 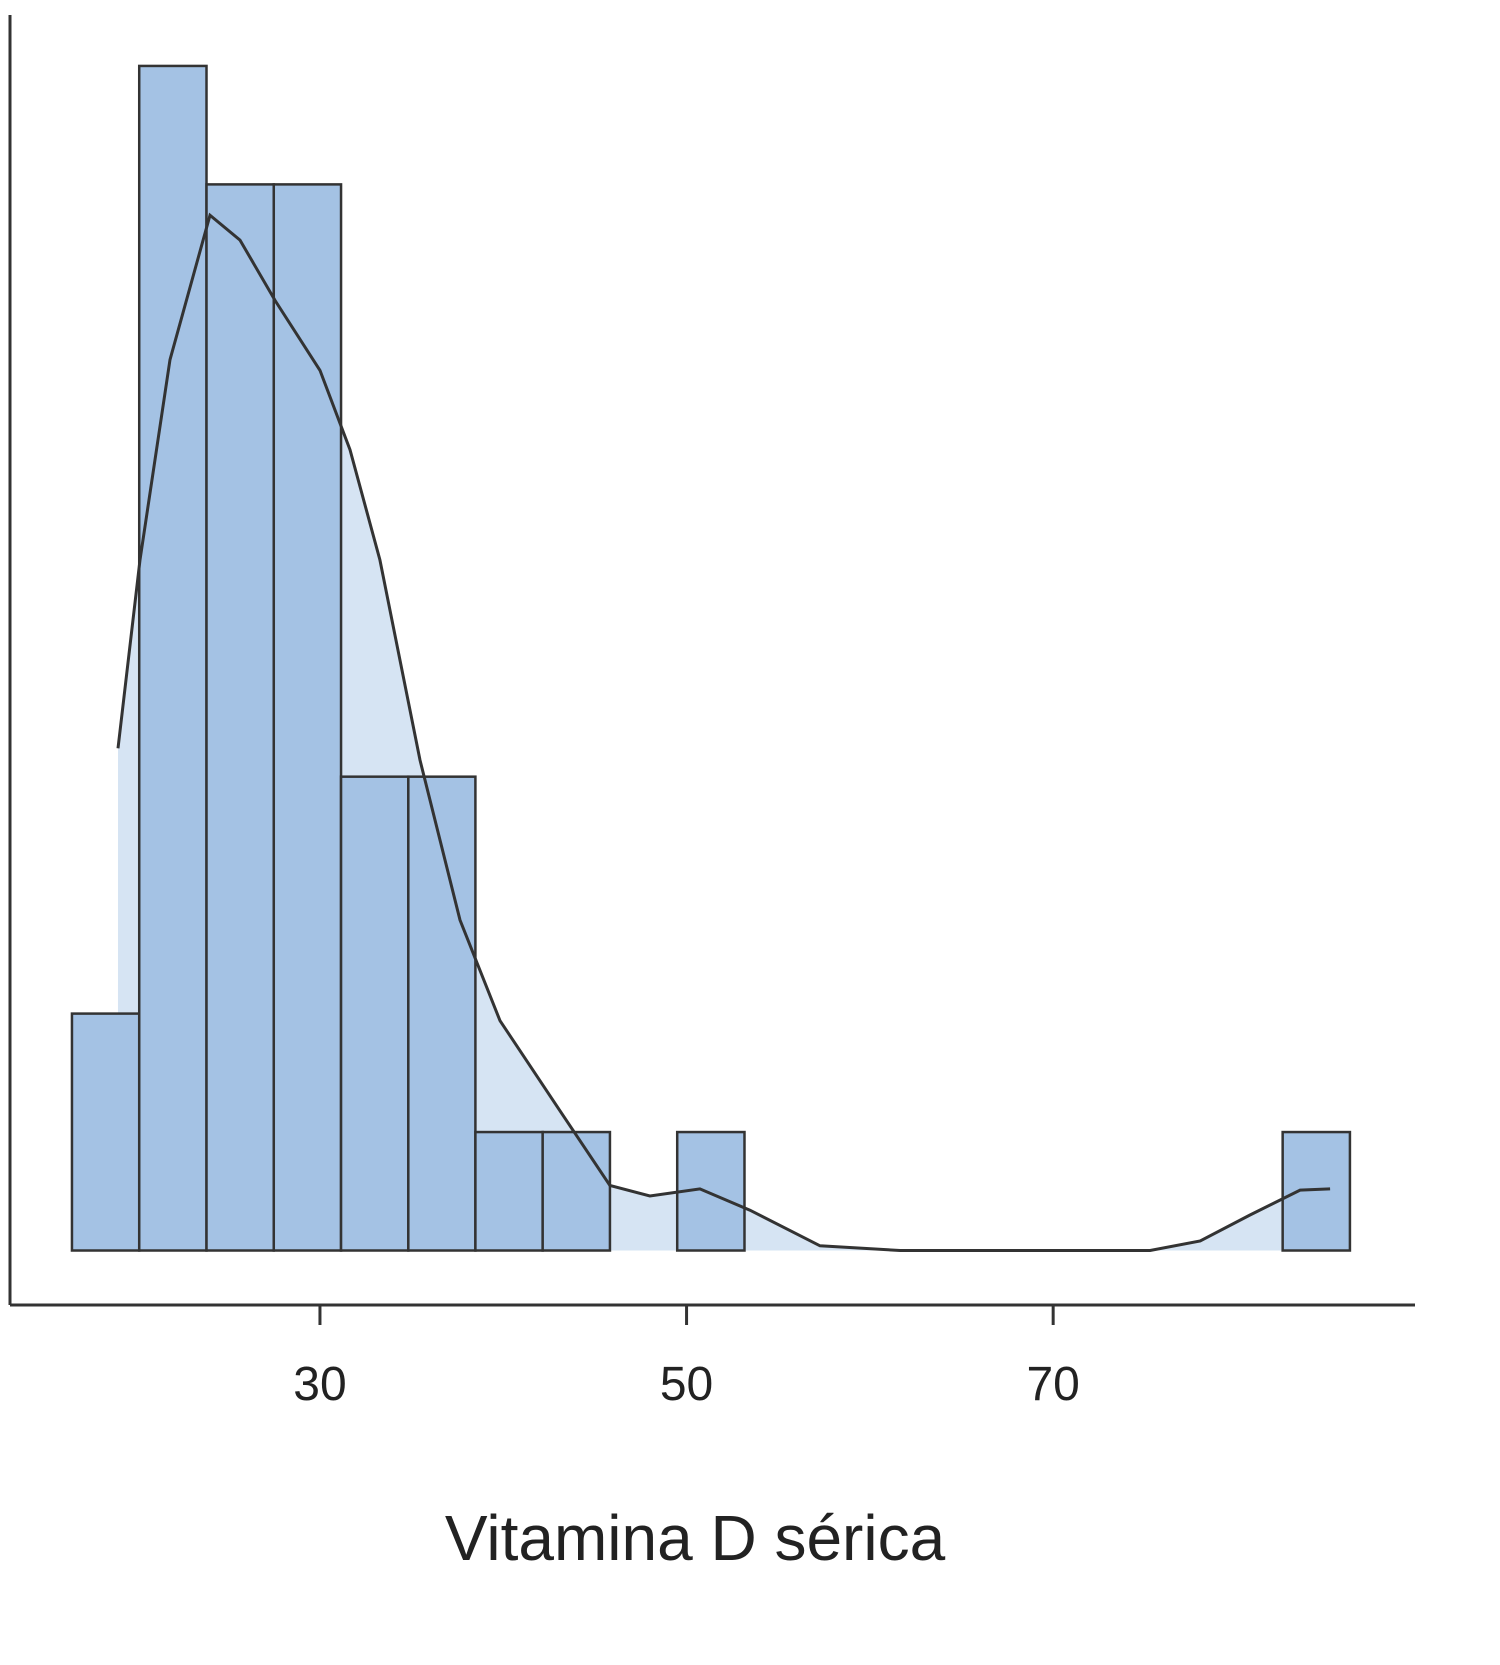 I want to click on x-tick-label: 70, so click(x=1052, y=1384).